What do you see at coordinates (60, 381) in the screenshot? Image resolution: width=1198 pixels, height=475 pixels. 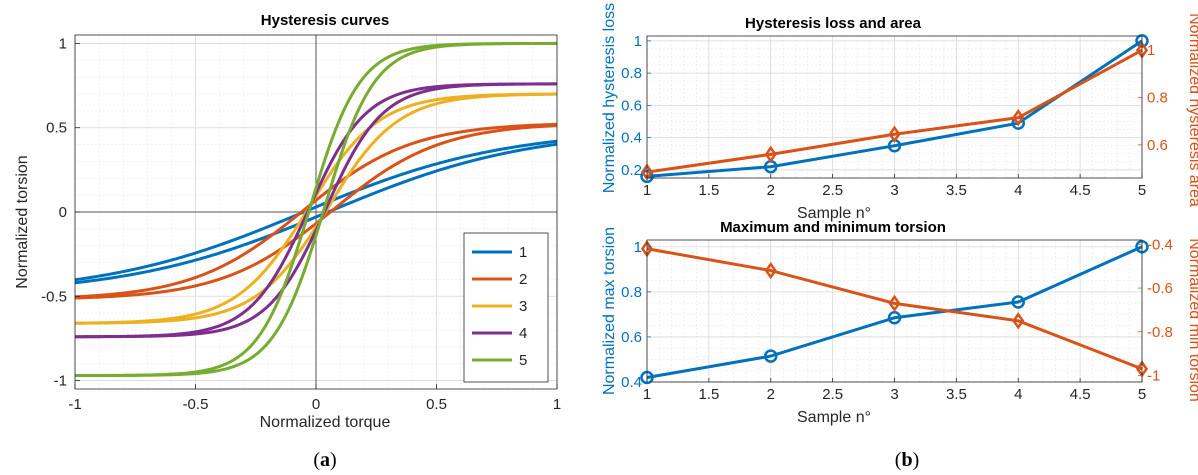 I see `y-tick-label: -1` at bounding box center [60, 381].